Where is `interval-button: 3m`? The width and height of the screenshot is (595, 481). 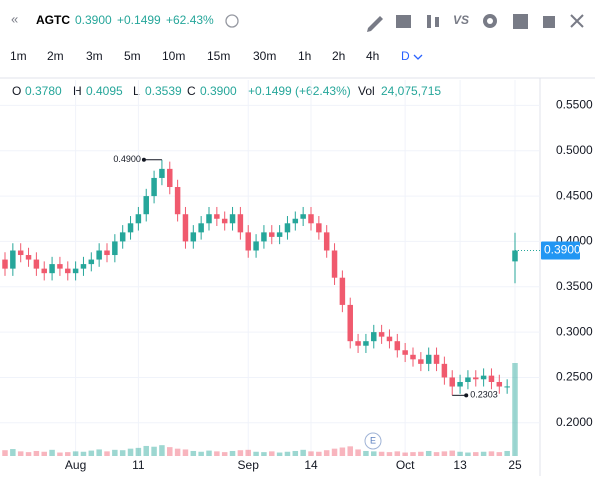 interval-button: 3m is located at coordinates (94, 56).